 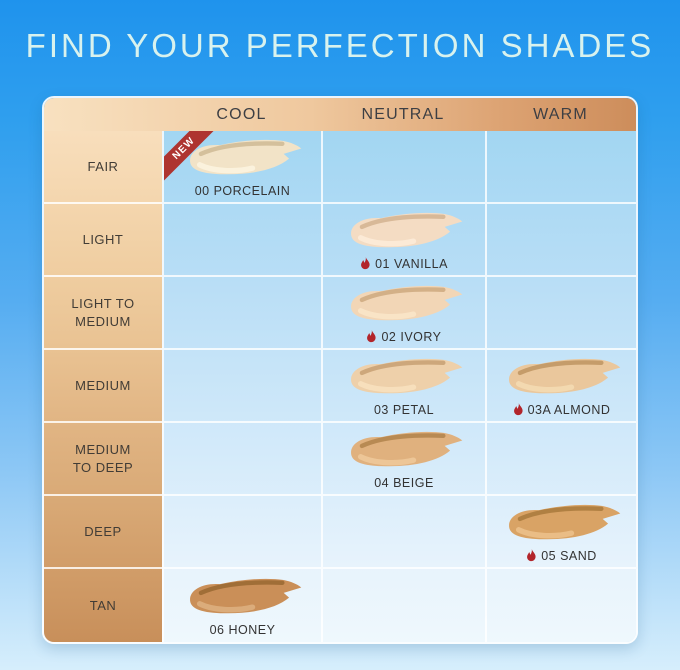 I want to click on table-row-deep: DEEP 05 SAND, so click(x=340, y=532).